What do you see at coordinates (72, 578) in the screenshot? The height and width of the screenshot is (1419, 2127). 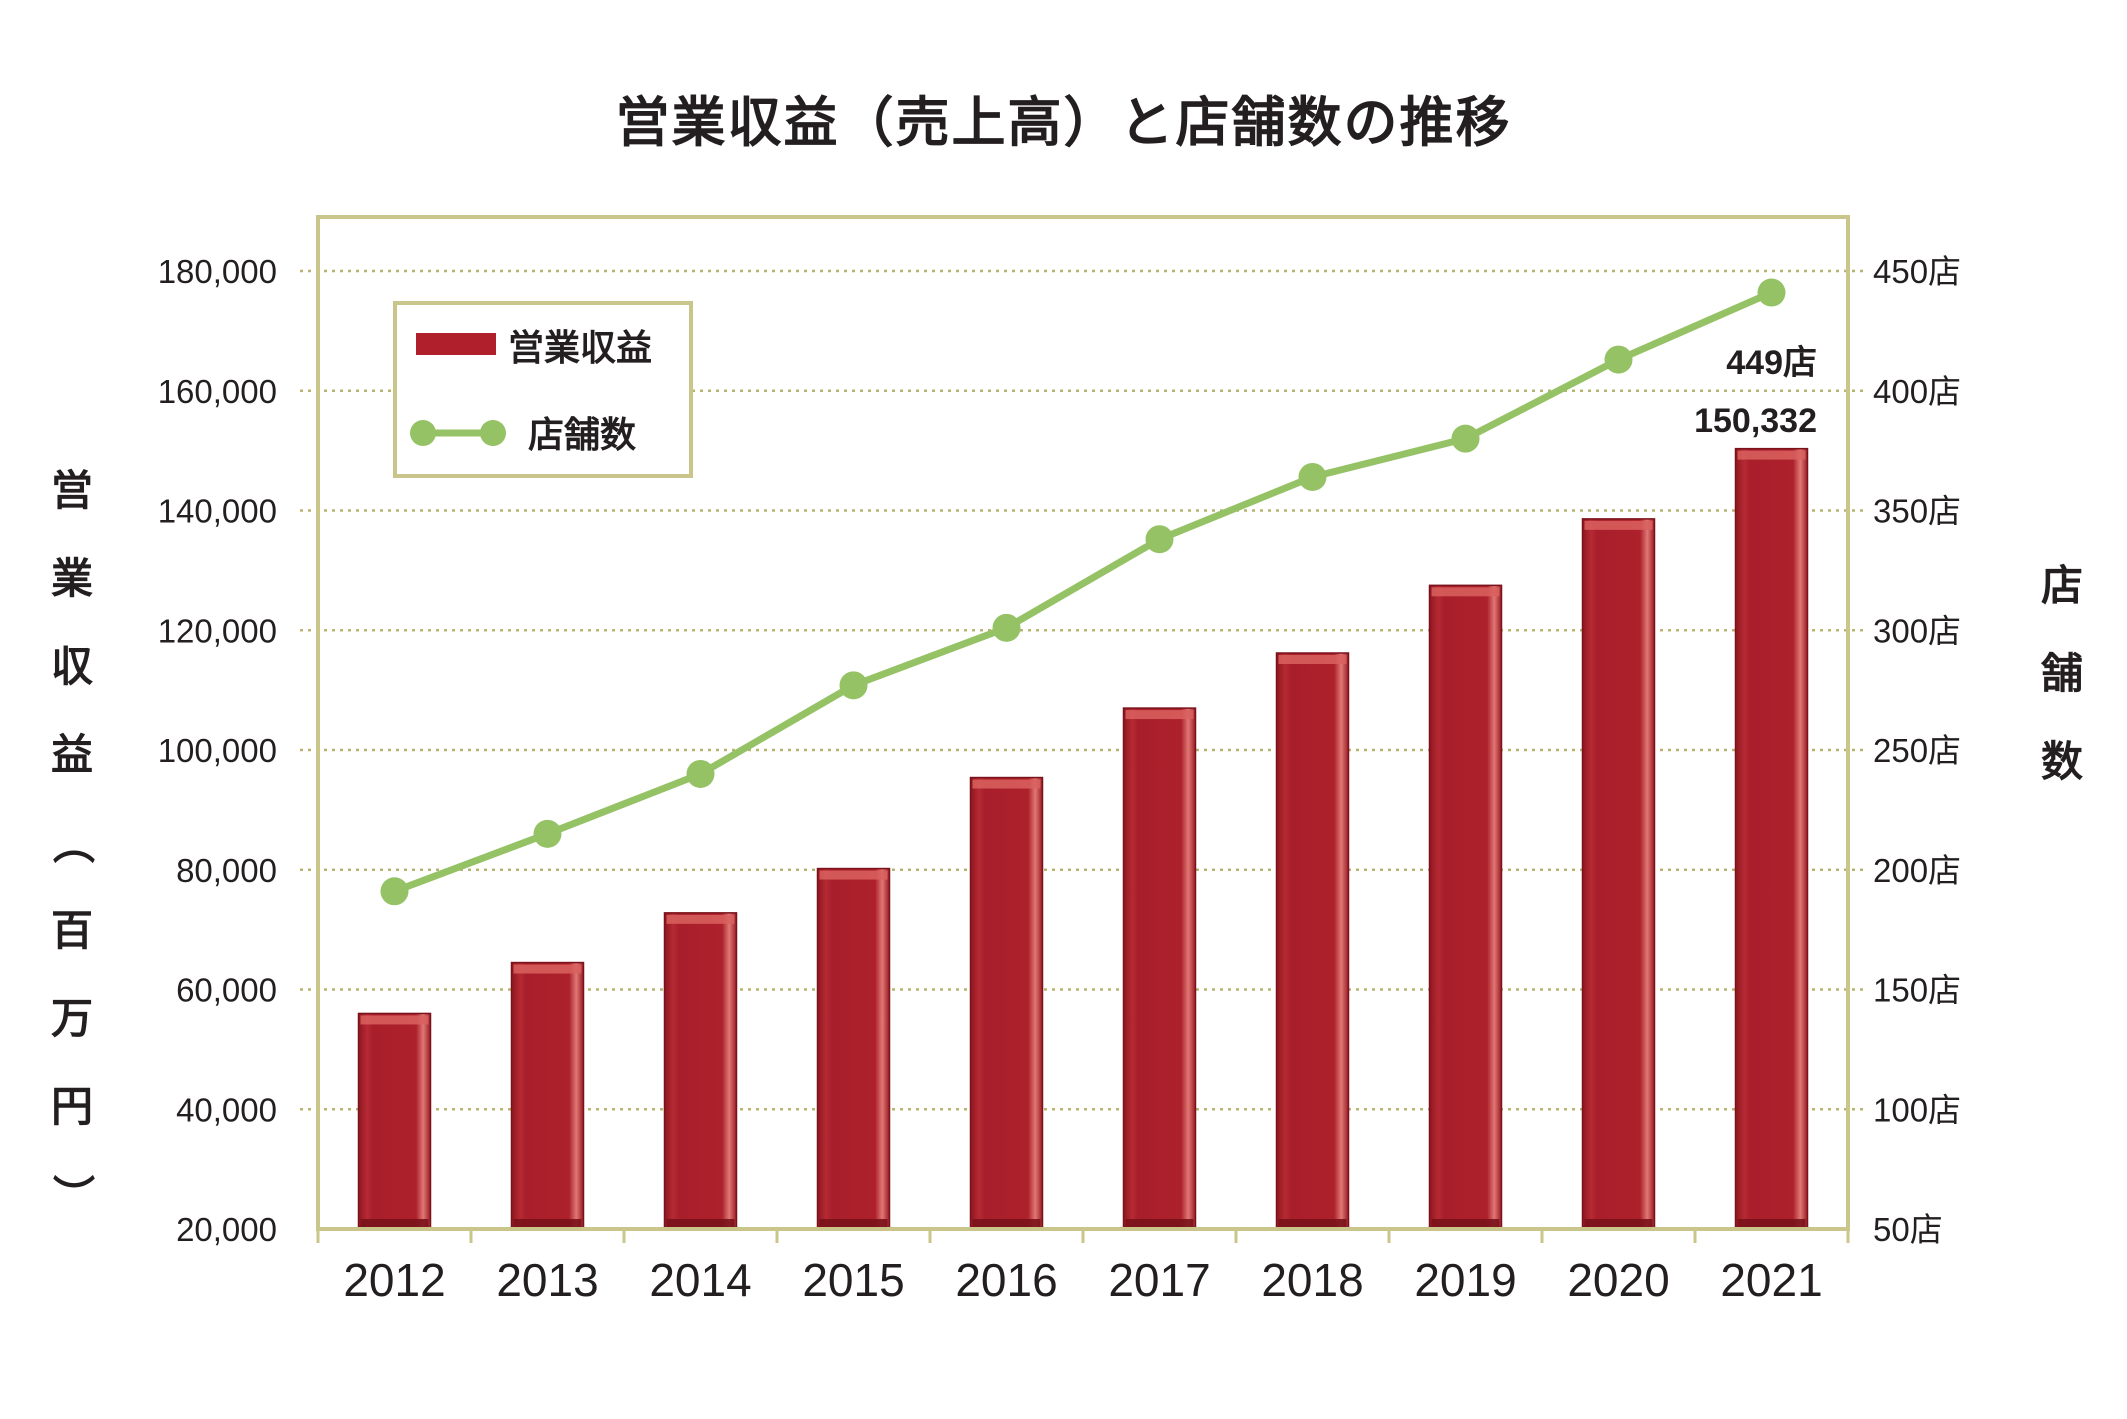 I see `left-axis-title-char: 業` at bounding box center [72, 578].